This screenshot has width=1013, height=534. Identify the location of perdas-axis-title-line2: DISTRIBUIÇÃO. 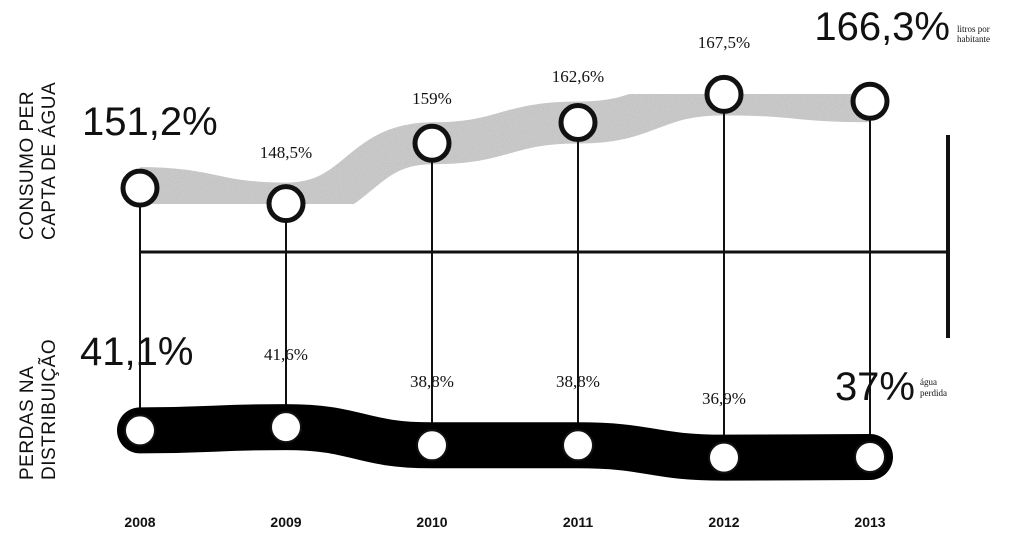
(49, 409).